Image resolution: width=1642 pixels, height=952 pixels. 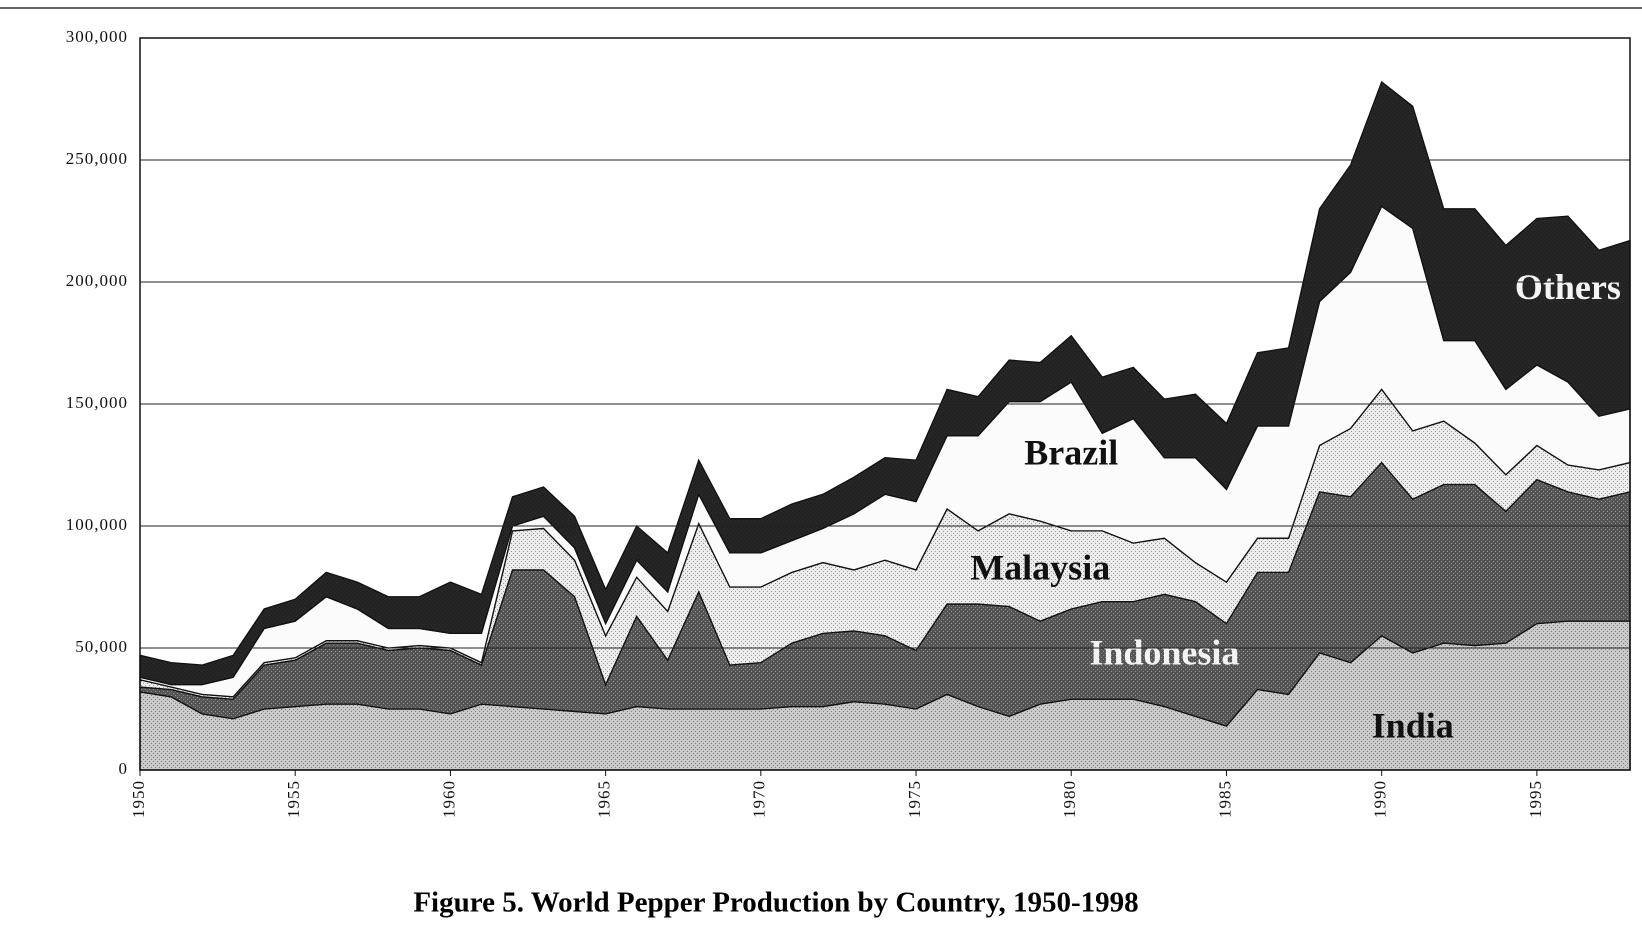 What do you see at coordinates (138, 799) in the screenshot?
I see `x-tick-label: 1950` at bounding box center [138, 799].